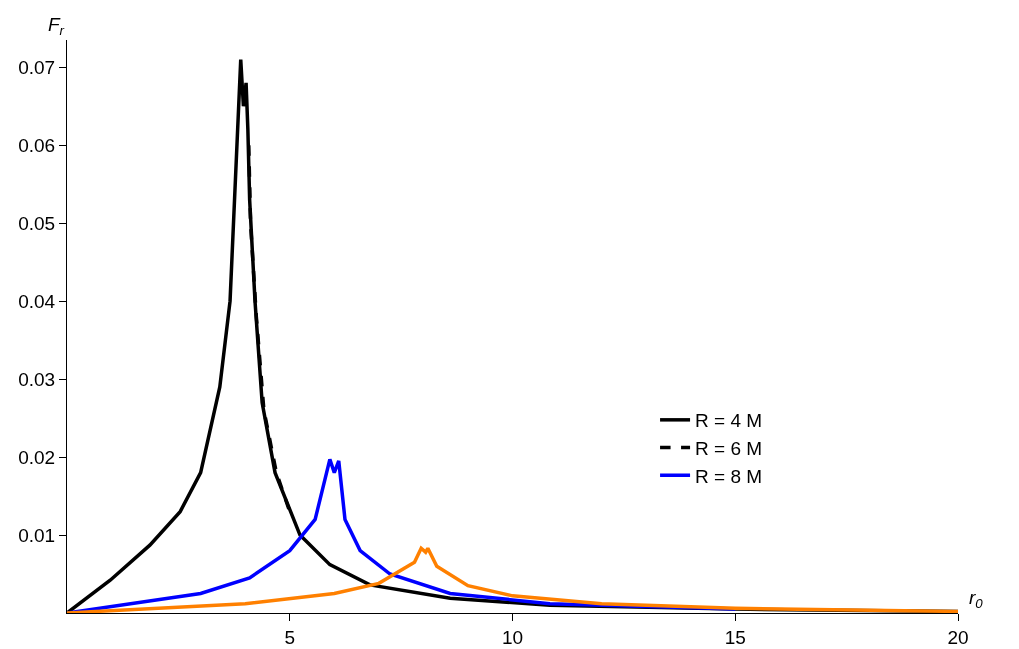 Image resolution: width=1019 pixels, height=649 pixels. Describe the element at coordinates (37, 145) in the screenshot. I see `y-tick-label: 0.06` at that location.